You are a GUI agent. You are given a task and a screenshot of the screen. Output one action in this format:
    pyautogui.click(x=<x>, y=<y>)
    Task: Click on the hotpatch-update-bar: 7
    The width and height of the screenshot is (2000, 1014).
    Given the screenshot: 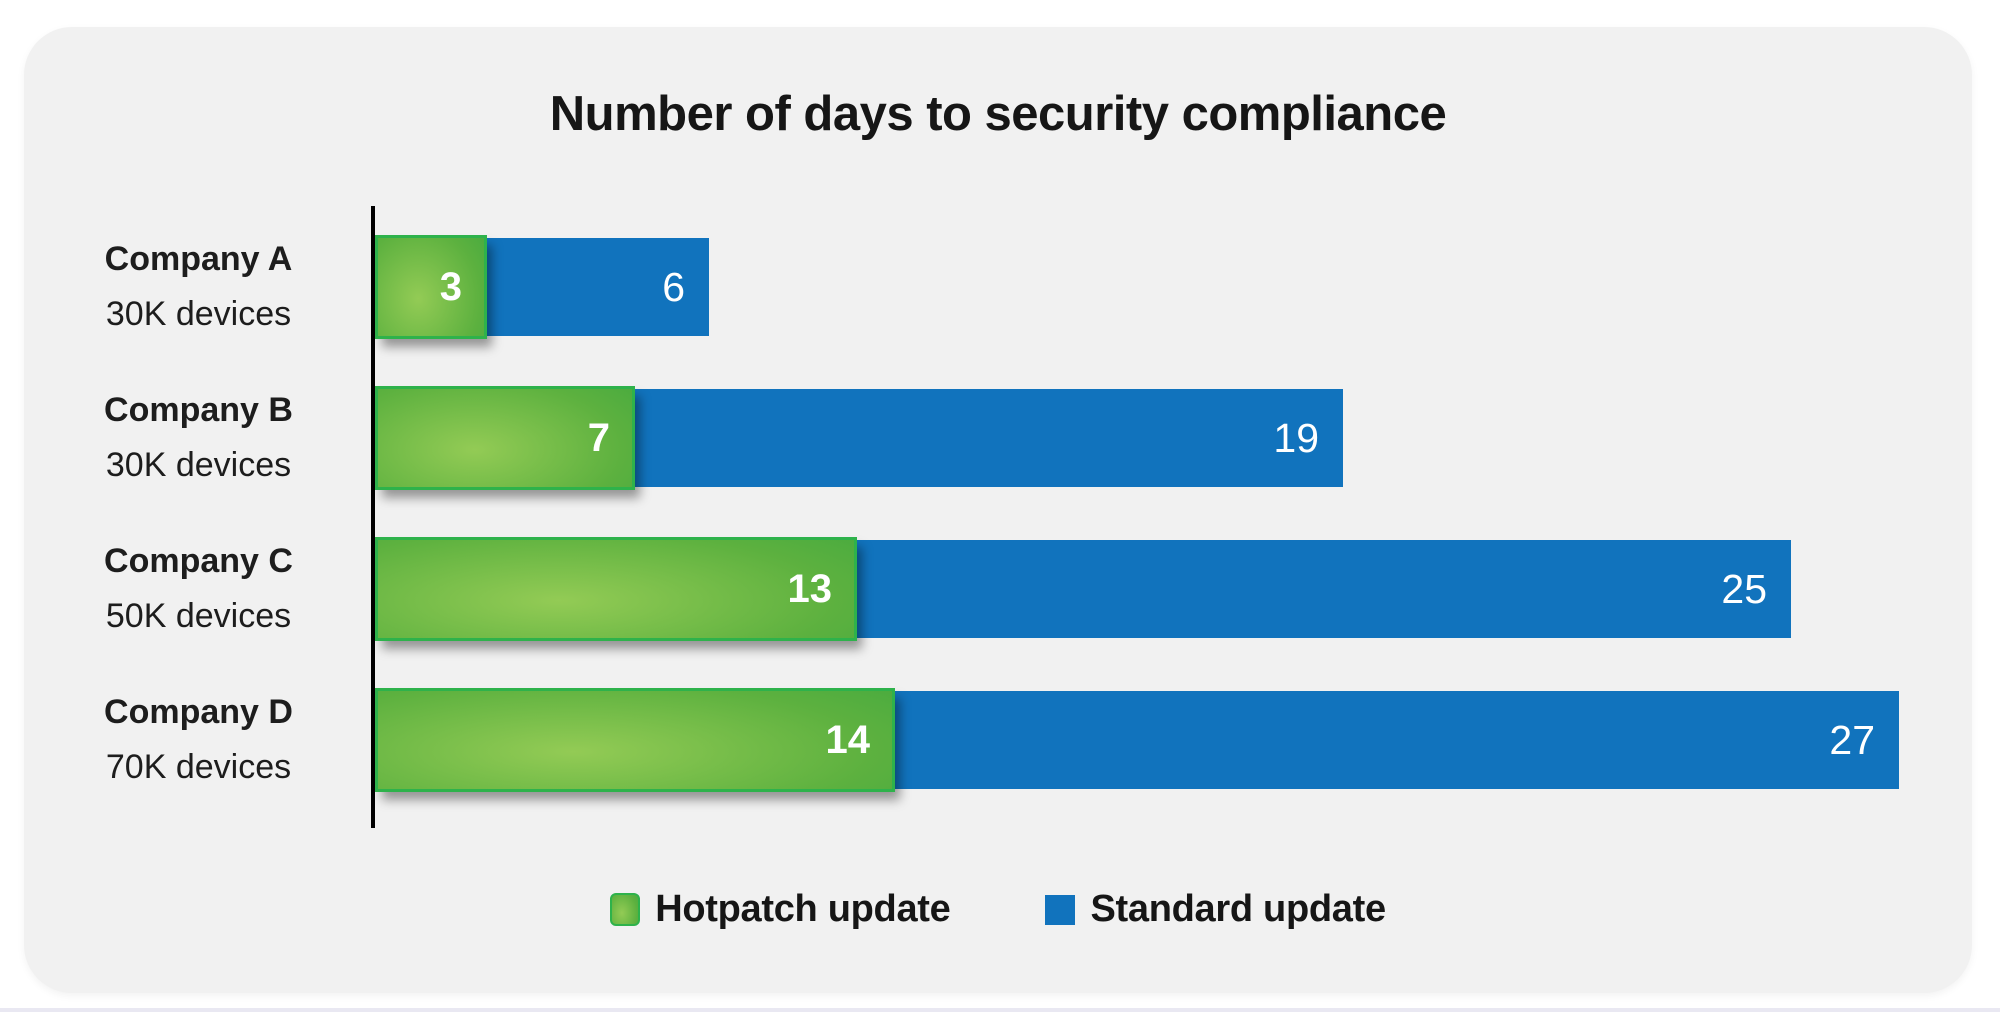 What is the action you would take?
    pyautogui.click(x=505, y=438)
    